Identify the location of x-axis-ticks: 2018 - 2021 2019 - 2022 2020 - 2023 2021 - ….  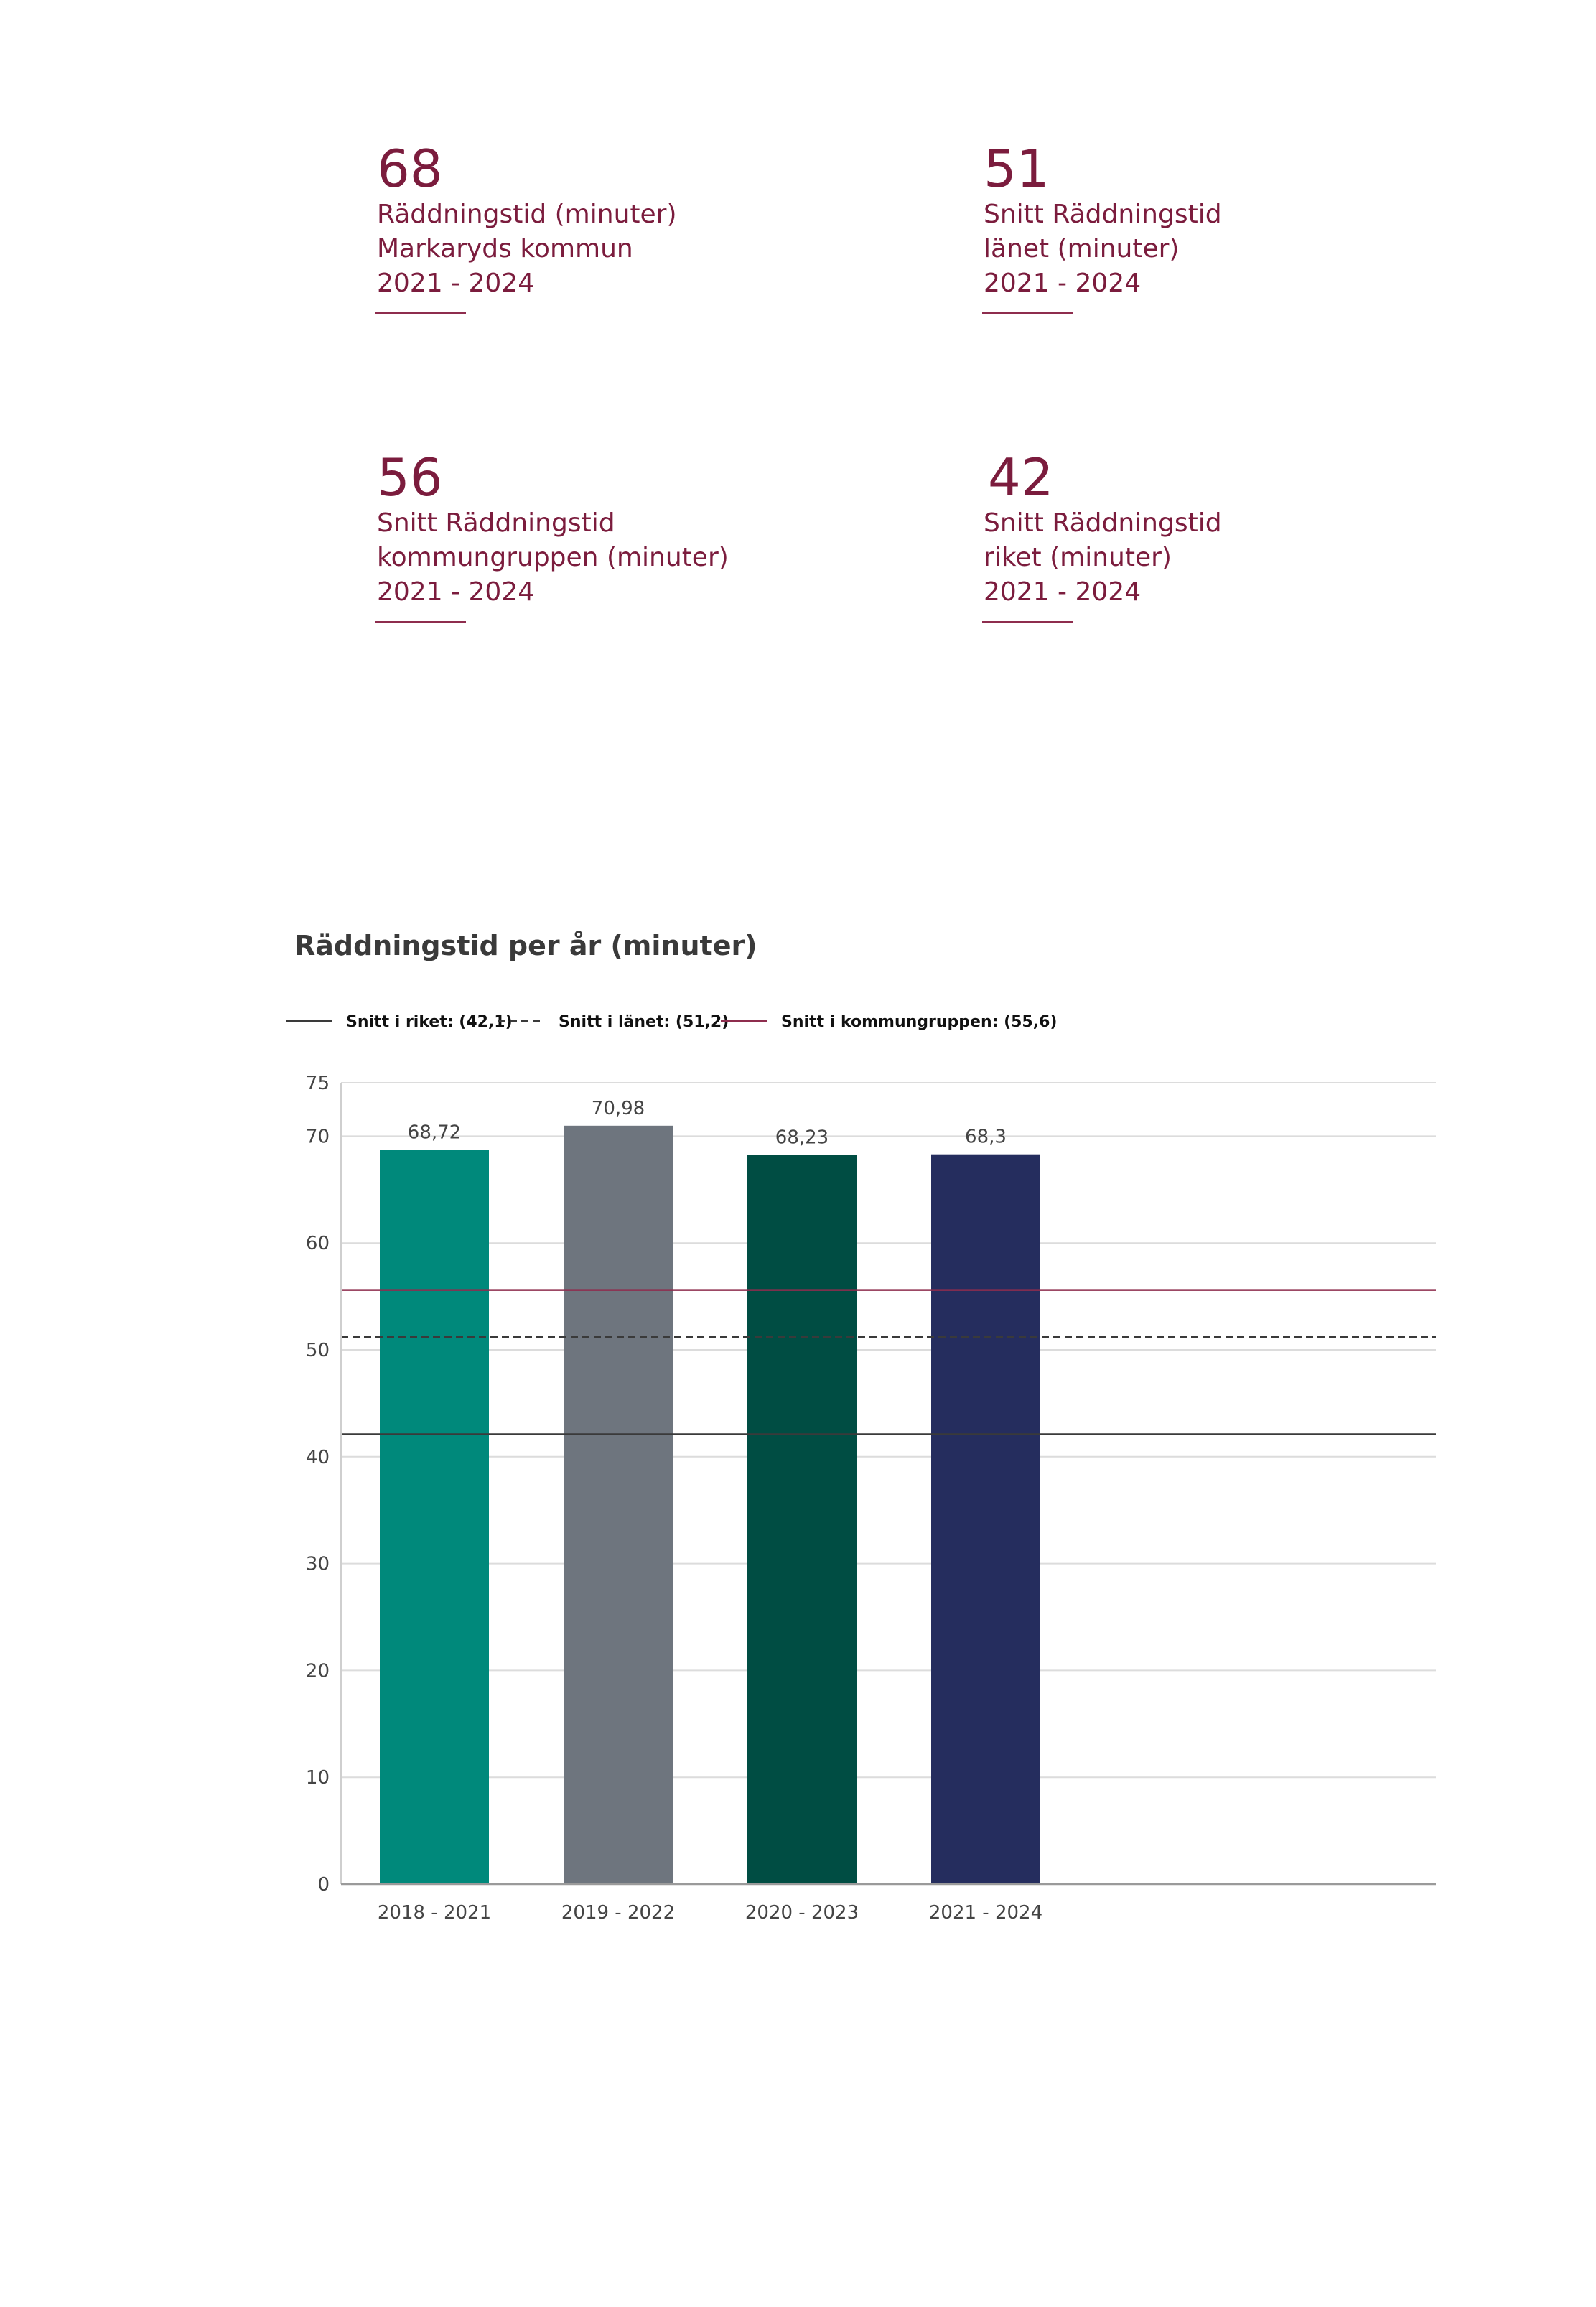
(710, 1913).